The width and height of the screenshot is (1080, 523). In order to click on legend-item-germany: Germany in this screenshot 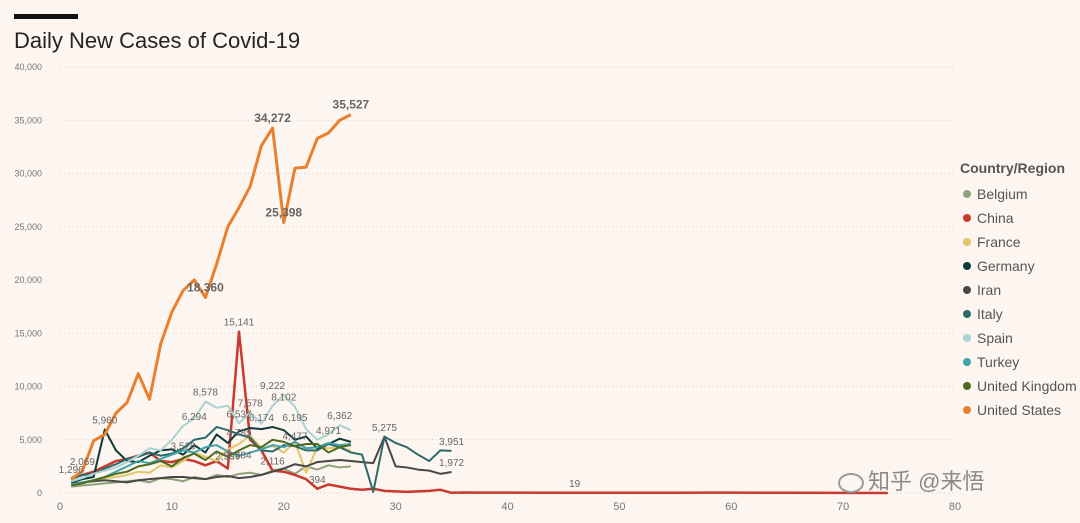, I will do `click(1020, 266)`.